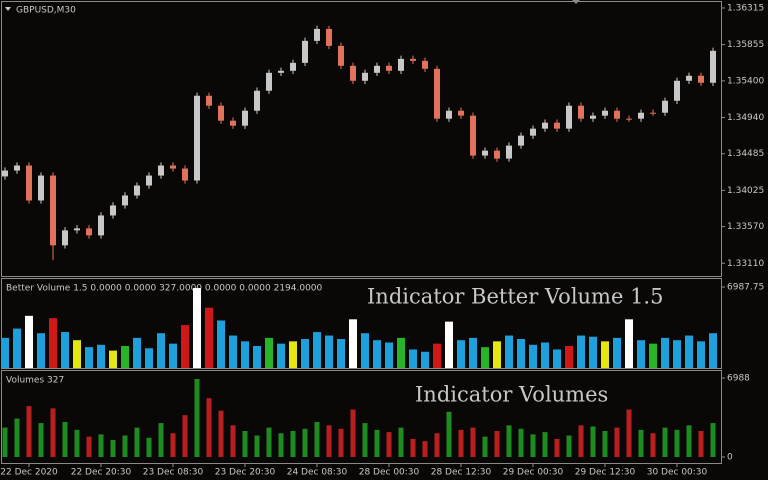 The height and width of the screenshot is (480, 768). I want to click on dropdown-icon, so click(8, 9).